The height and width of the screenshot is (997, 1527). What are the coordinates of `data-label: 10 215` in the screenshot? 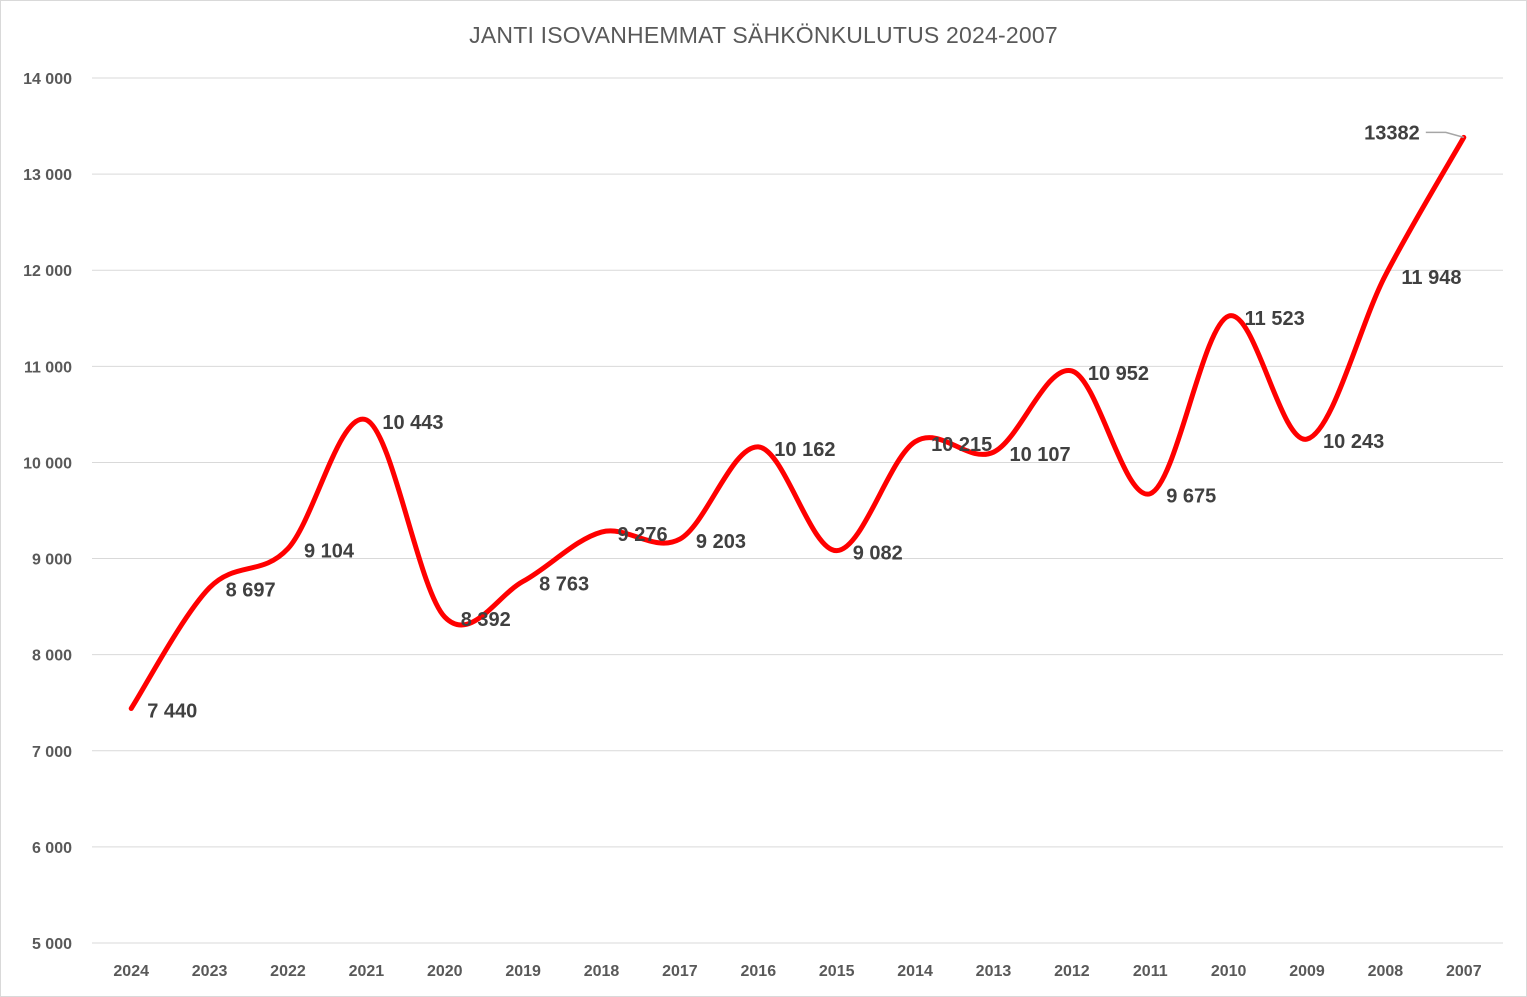 It's located at (961, 445).